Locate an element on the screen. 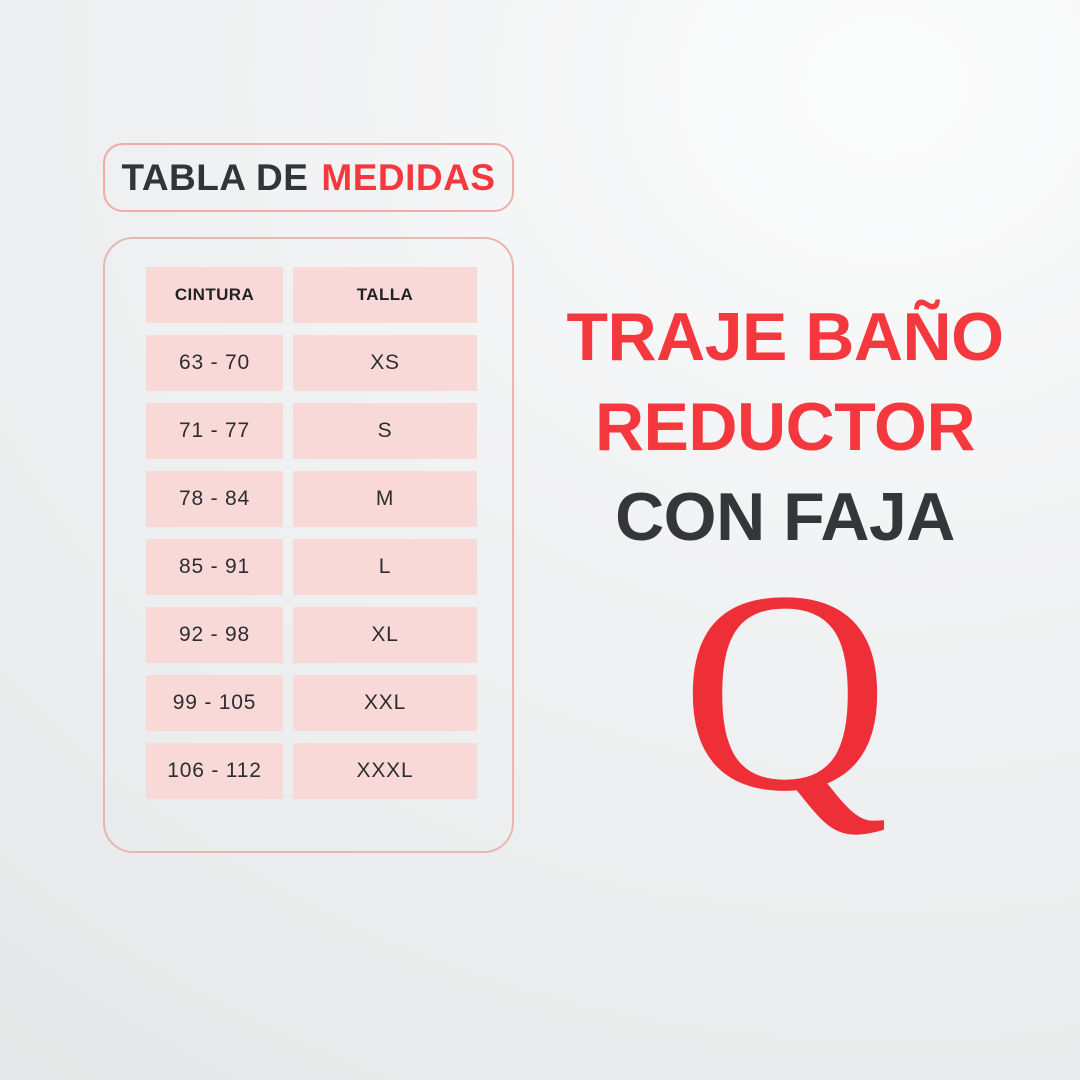 This screenshot has width=1080, height=1080. column-header-talla: TALLA is located at coordinates (385, 295).